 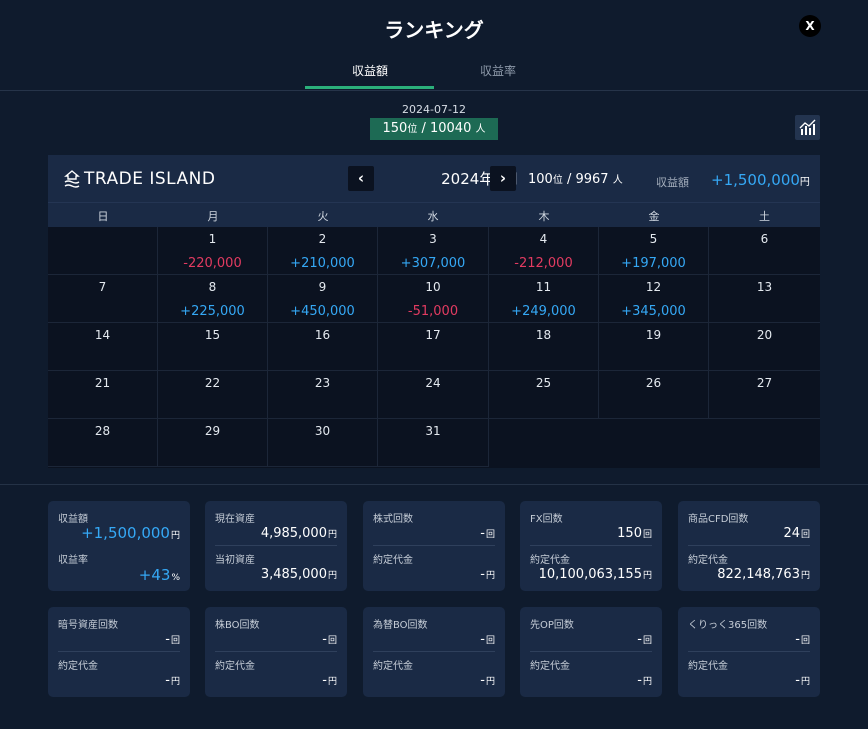 I want to click on monthly-rank-unit: 位, so click(x=557, y=180).